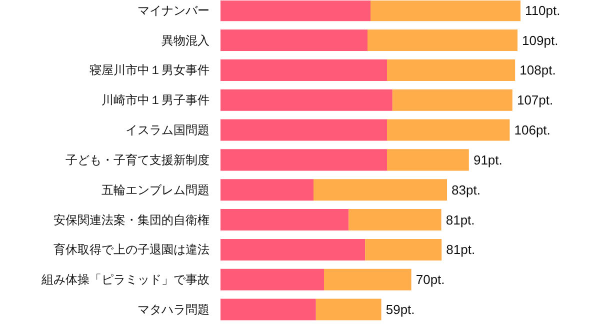 Image resolution: width=600 pixels, height=324 pixels. What do you see at coordinates (174, 10) in the screenshot?
I see `y-tick-label: マイナンバー` at bounding box center [174, 10].